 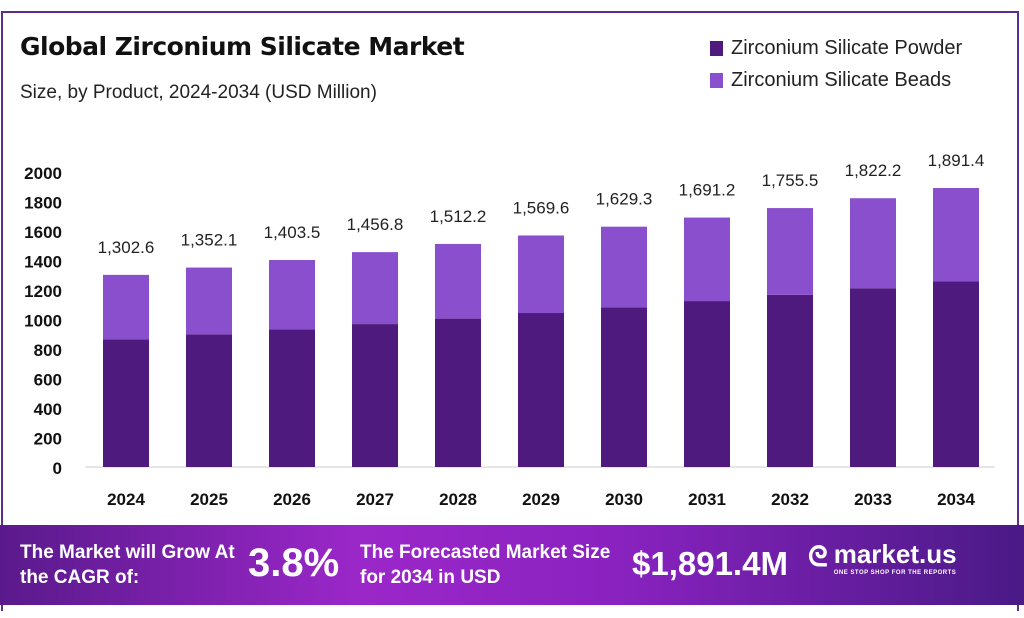 What do you see at coordinates (126, 403) in the screenshot?
I see `bar-powder-2024` at bounding box center [126, 403].